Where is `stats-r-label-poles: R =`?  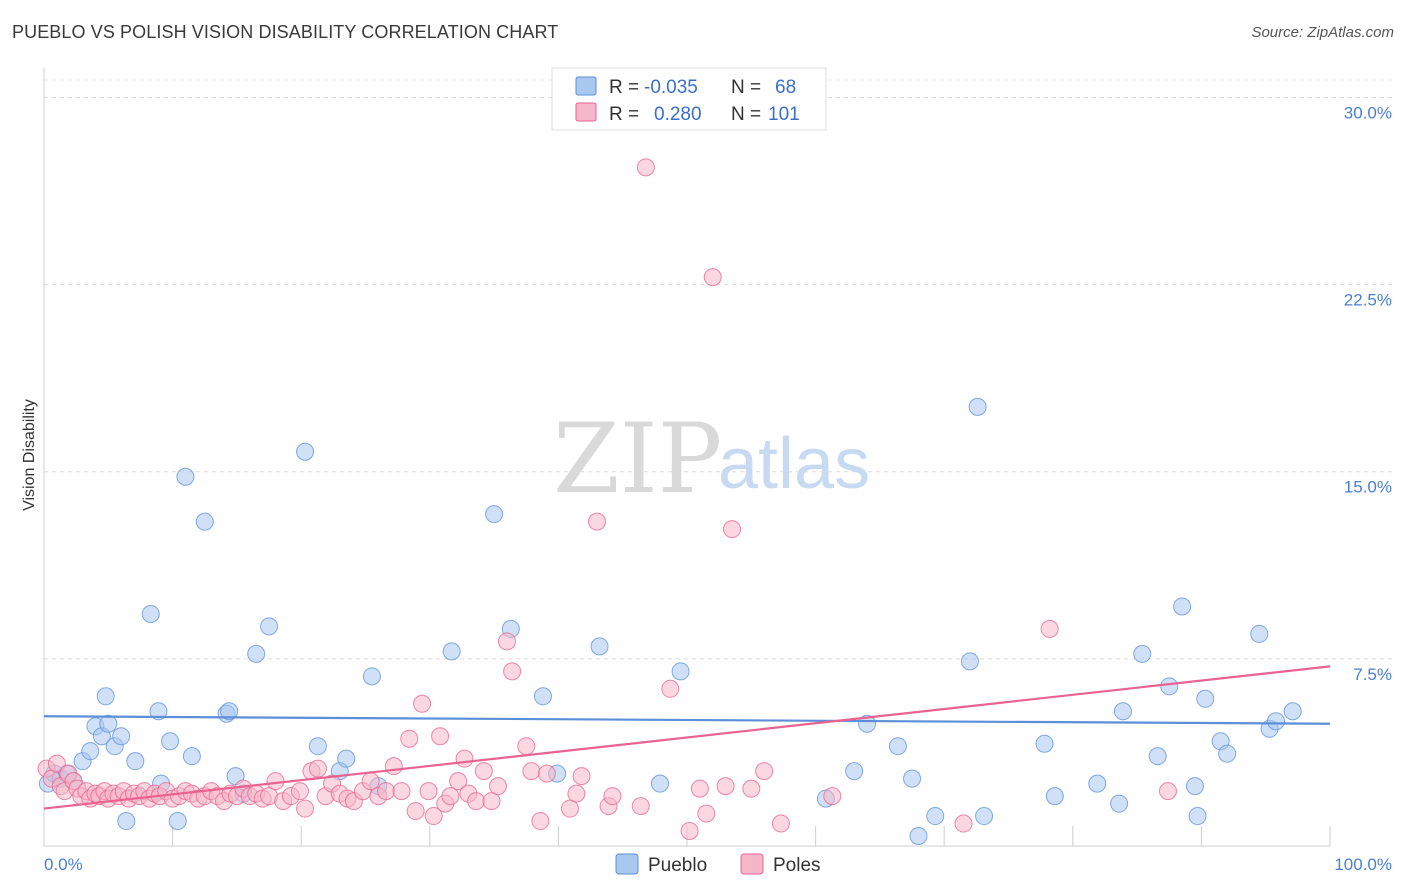 stats-r-label-poles: R = is located at coordinates (624, 114).